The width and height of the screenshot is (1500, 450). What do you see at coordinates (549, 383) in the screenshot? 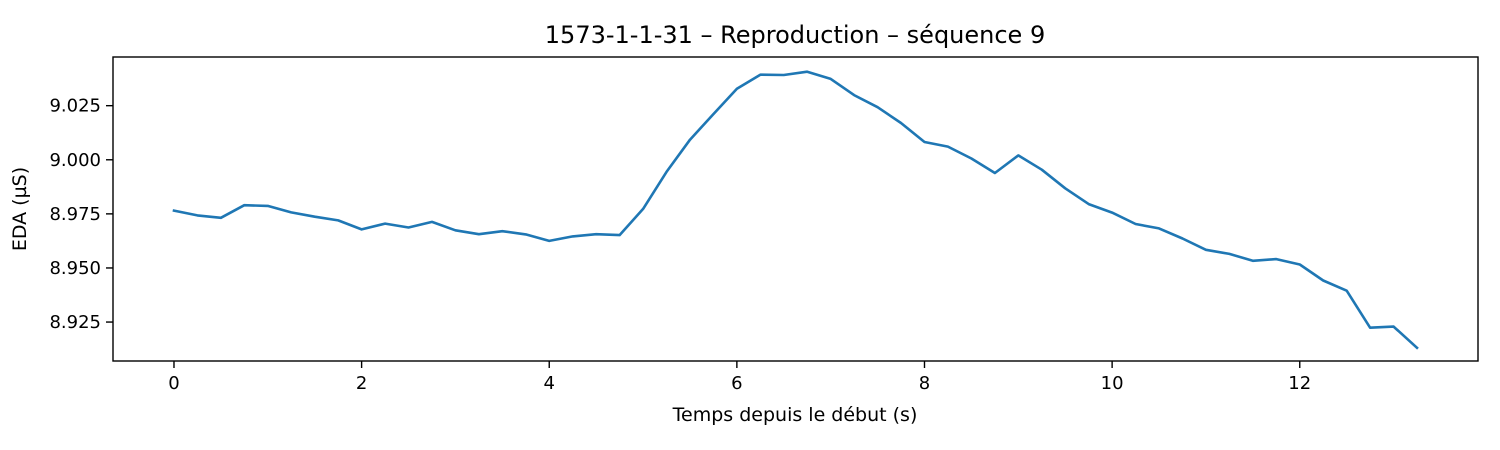
I see `x-tick-label: 4` at bounding box center [549, 383].